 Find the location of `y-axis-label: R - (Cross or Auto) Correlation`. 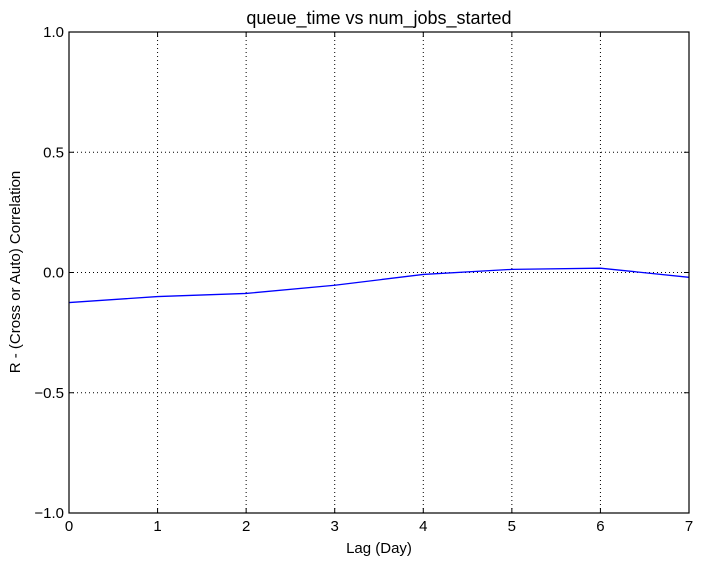

y-axis-label: R - (Cross or Auto) Correlation is located at coordinates (15, 272).